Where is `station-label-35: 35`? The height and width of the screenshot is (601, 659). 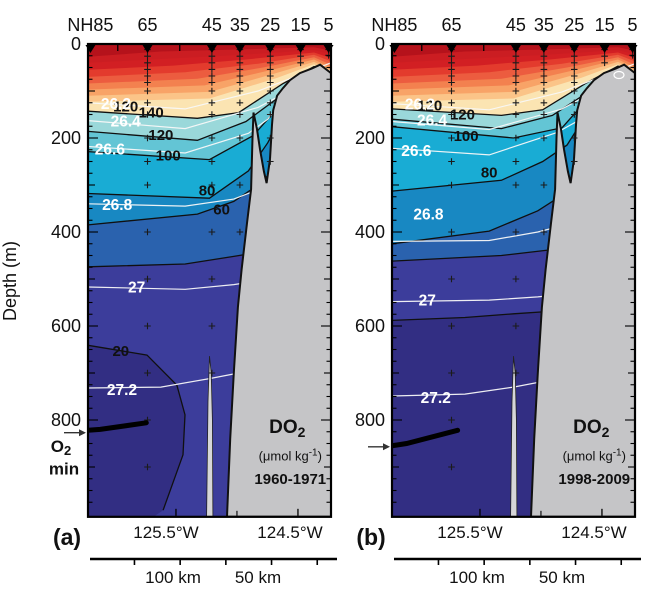 station-label-35: 35 is located at coordinates (240, 25).